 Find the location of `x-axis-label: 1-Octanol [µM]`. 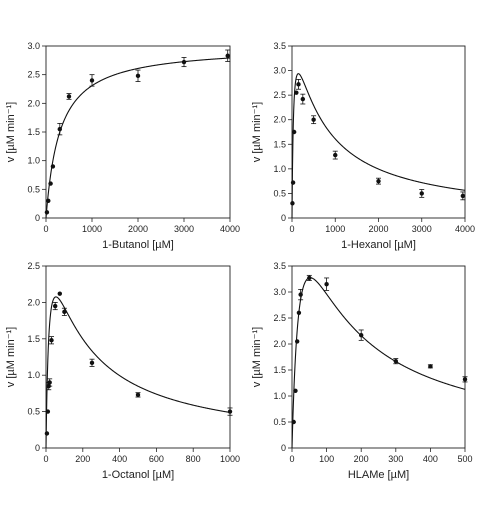

x-axis-label: 1-Octanol [µM] is located at coordinates (138, 475).